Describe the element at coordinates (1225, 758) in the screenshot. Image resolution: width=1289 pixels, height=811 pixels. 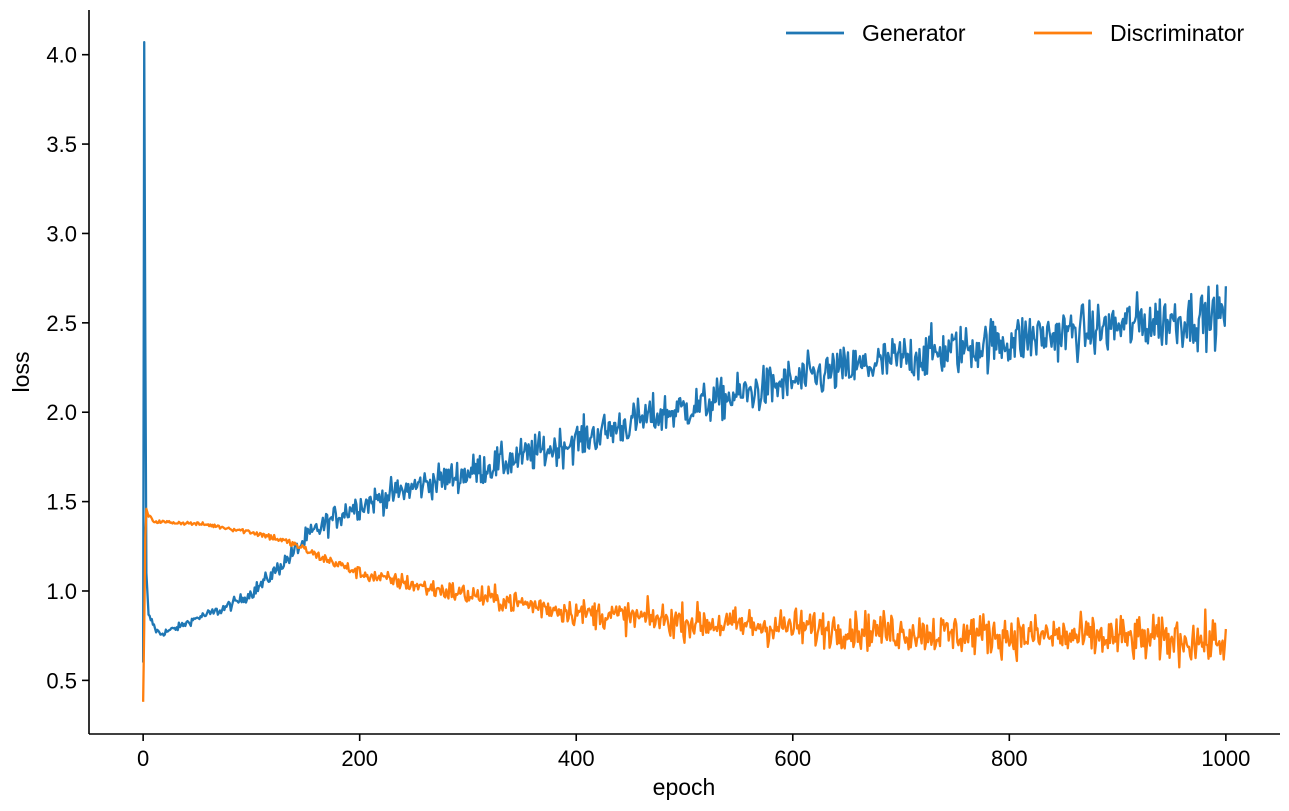
I see `x-tick-label: 1000` at that location.